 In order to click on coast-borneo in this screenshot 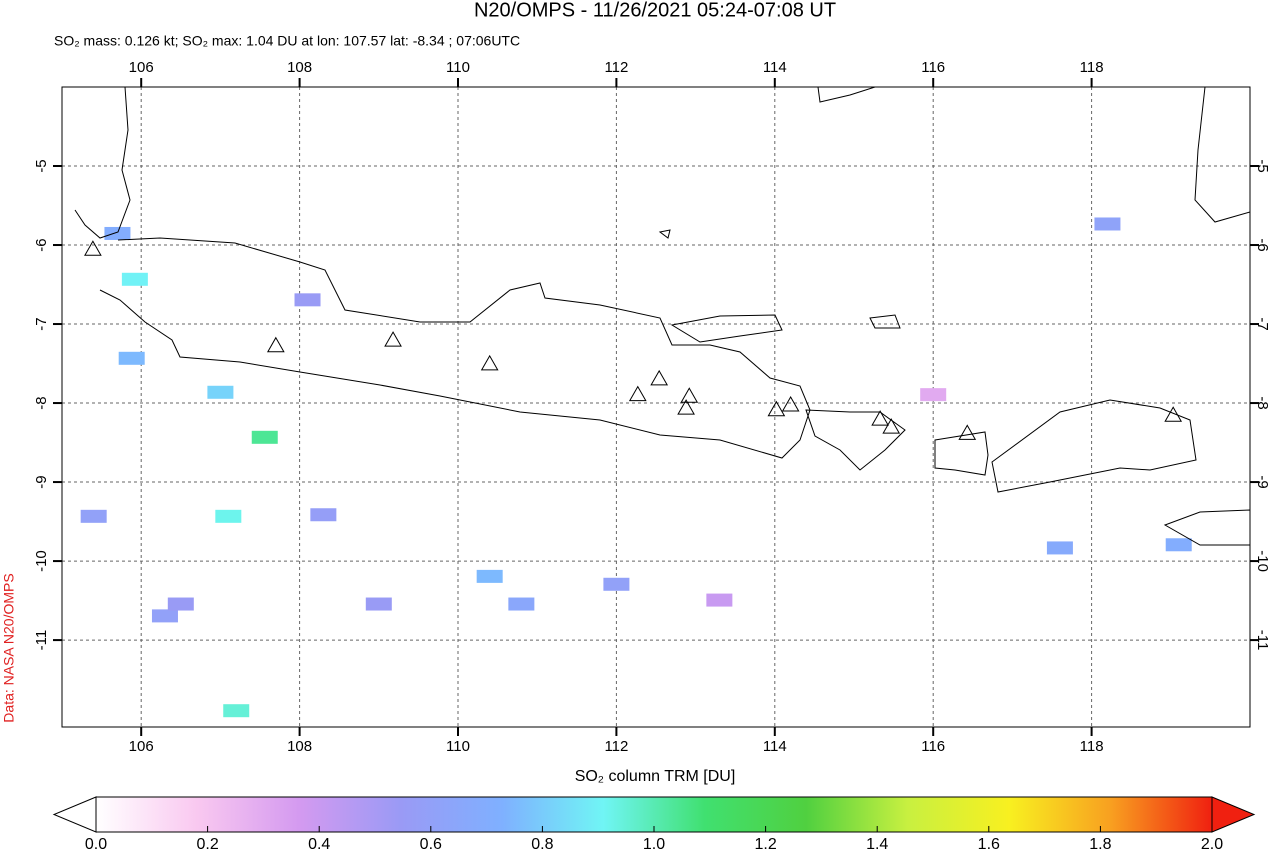, I will do `click(1033, 155)`.